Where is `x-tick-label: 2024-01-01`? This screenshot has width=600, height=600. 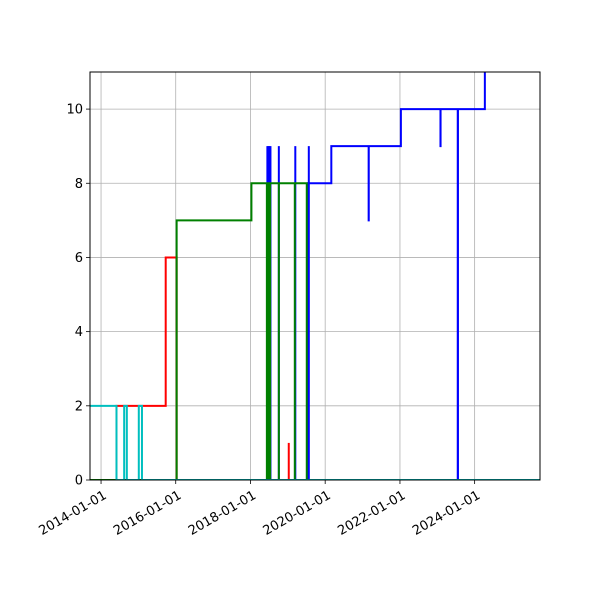 x-tick-label: 2024-01-01 is located at coordinates (446, 513).